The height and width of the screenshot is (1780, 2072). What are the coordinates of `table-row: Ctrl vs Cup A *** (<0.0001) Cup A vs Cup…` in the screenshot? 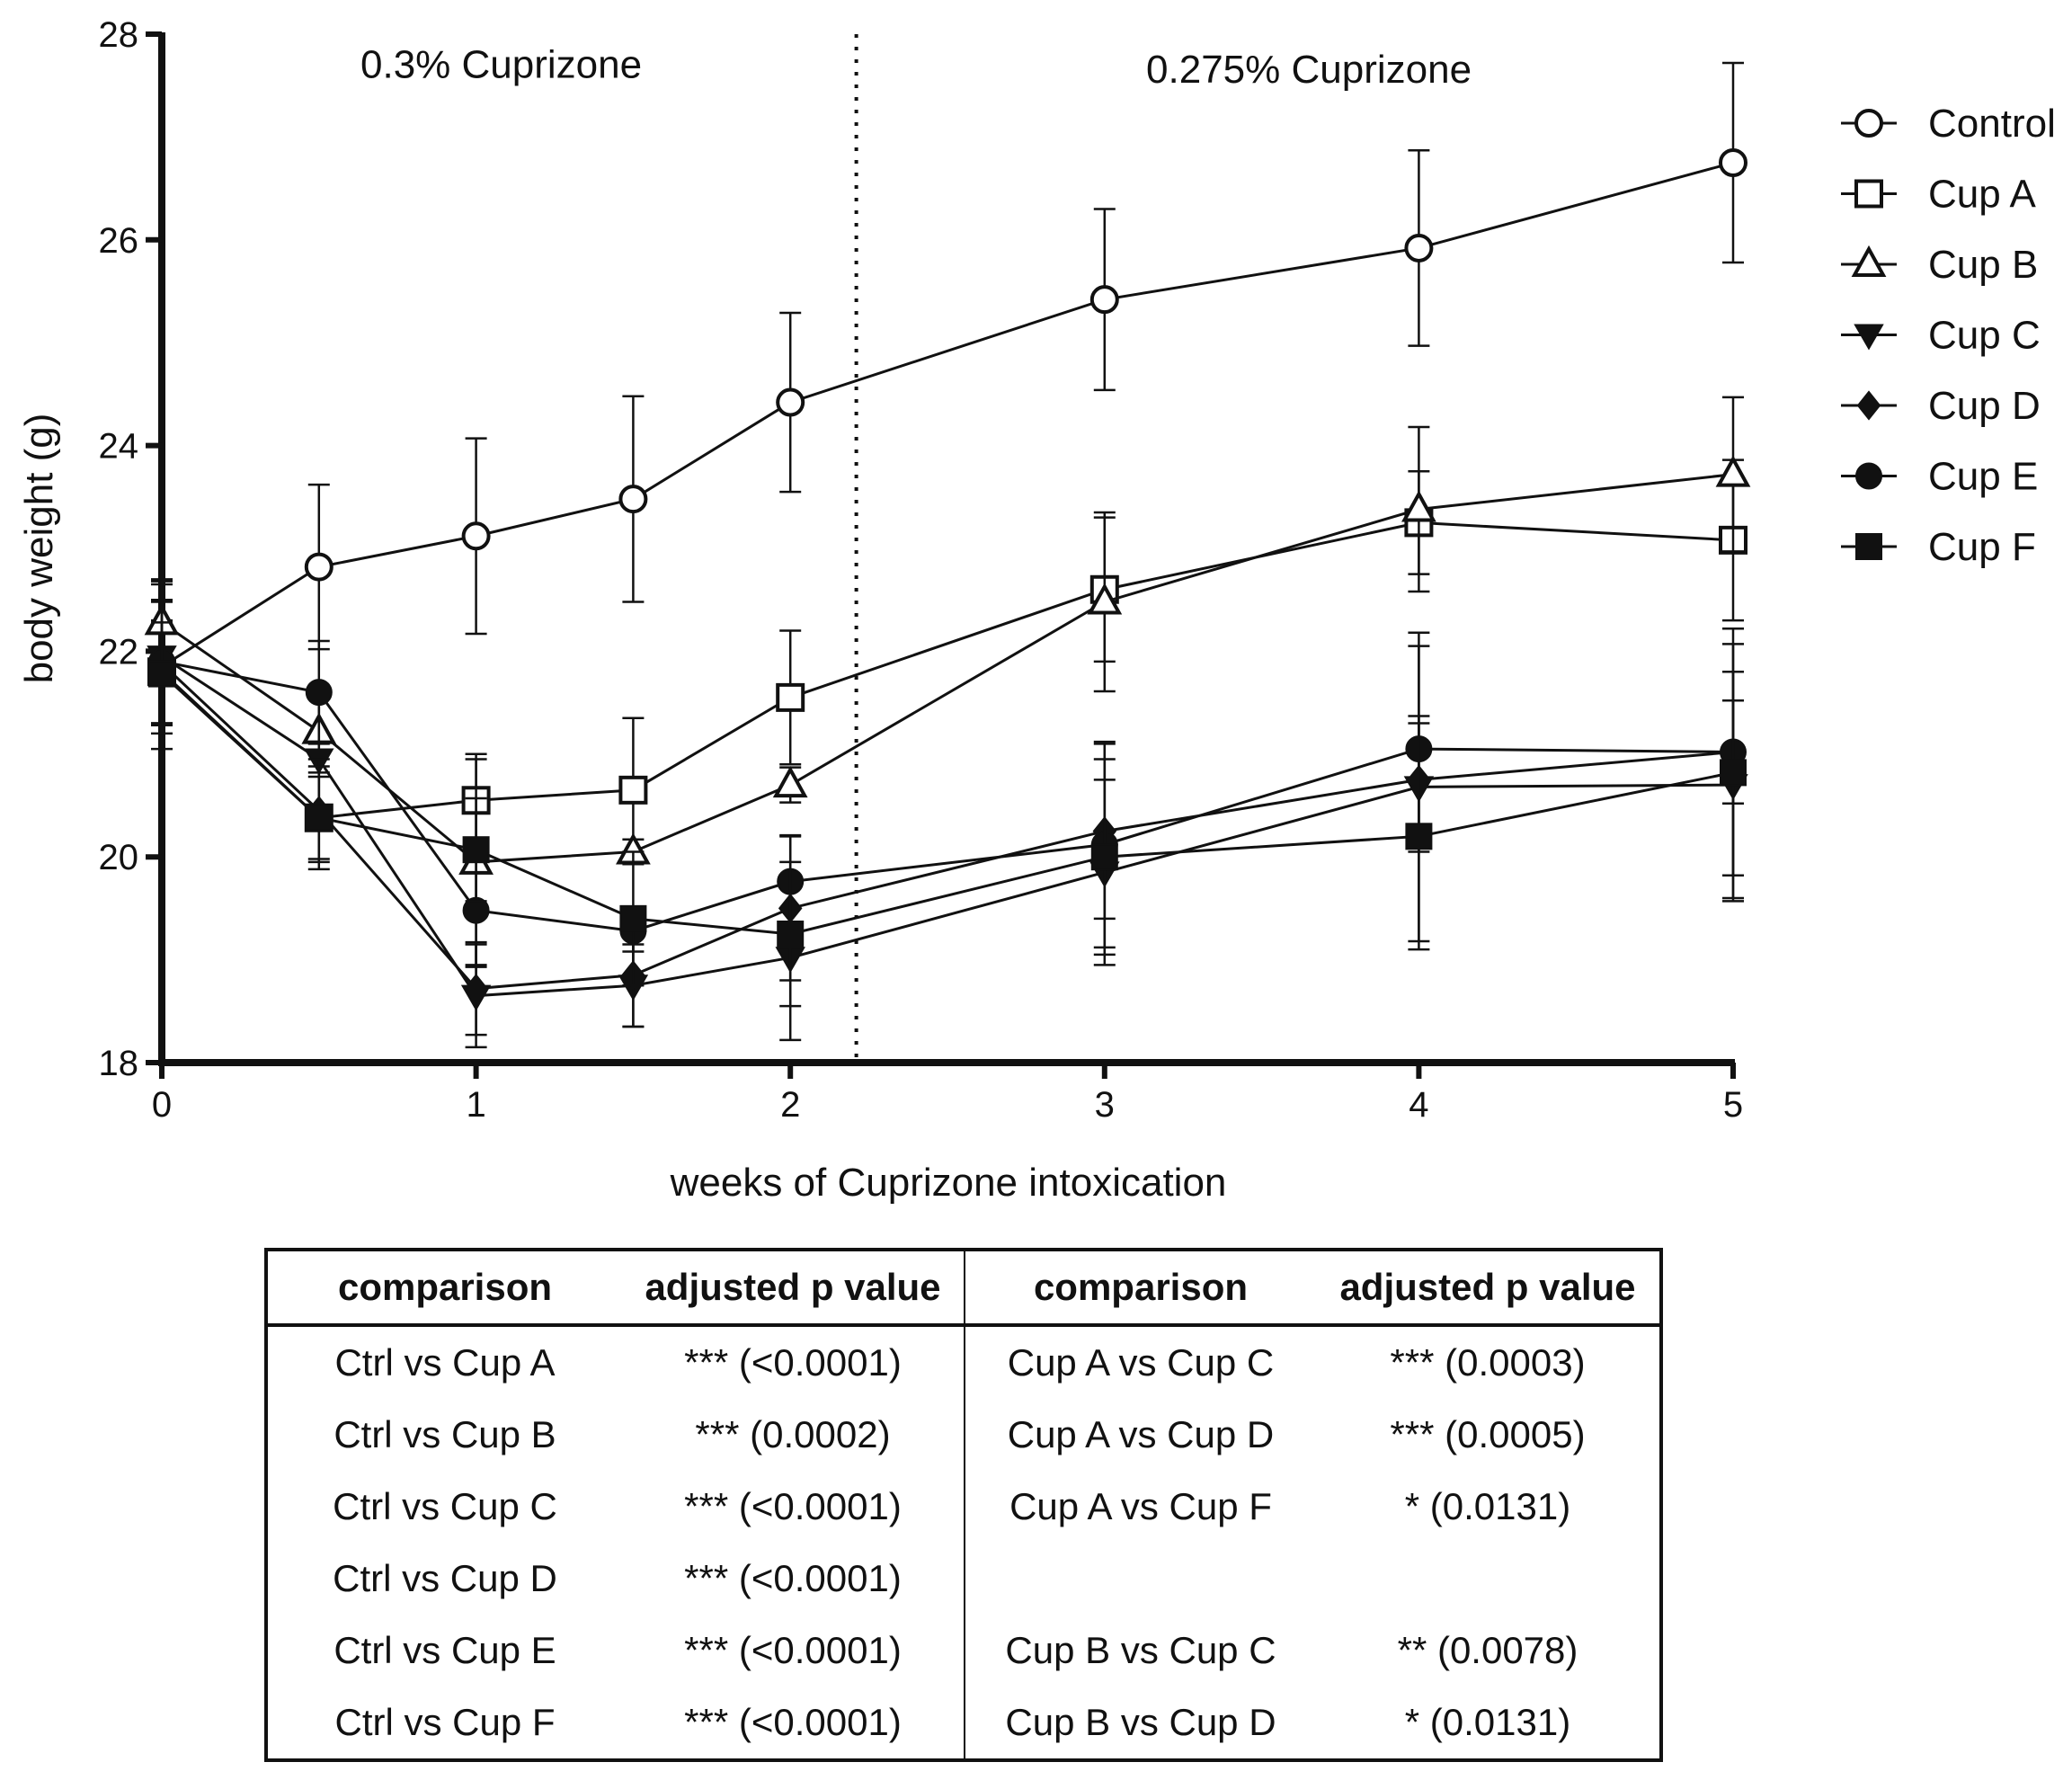 It's located at (964, 1362).